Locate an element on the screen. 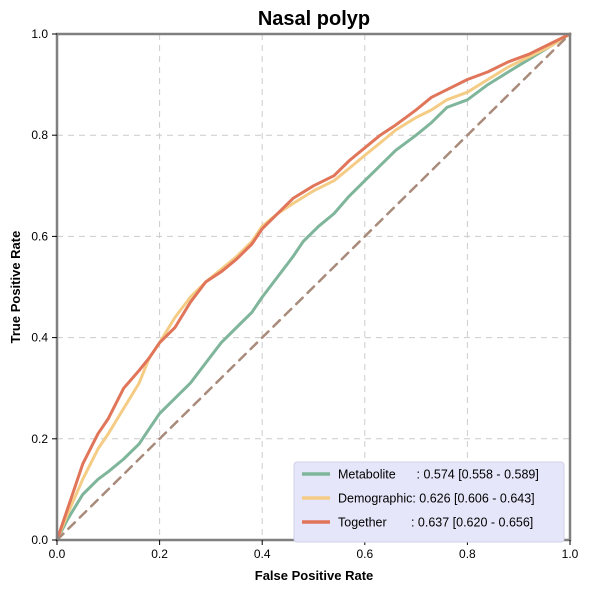 The width and height of the screenshot is (591, 592). legend-label-demographic: Demographic: 0.626 [0.606 - 0.643] is located at coordinates (436, 499).